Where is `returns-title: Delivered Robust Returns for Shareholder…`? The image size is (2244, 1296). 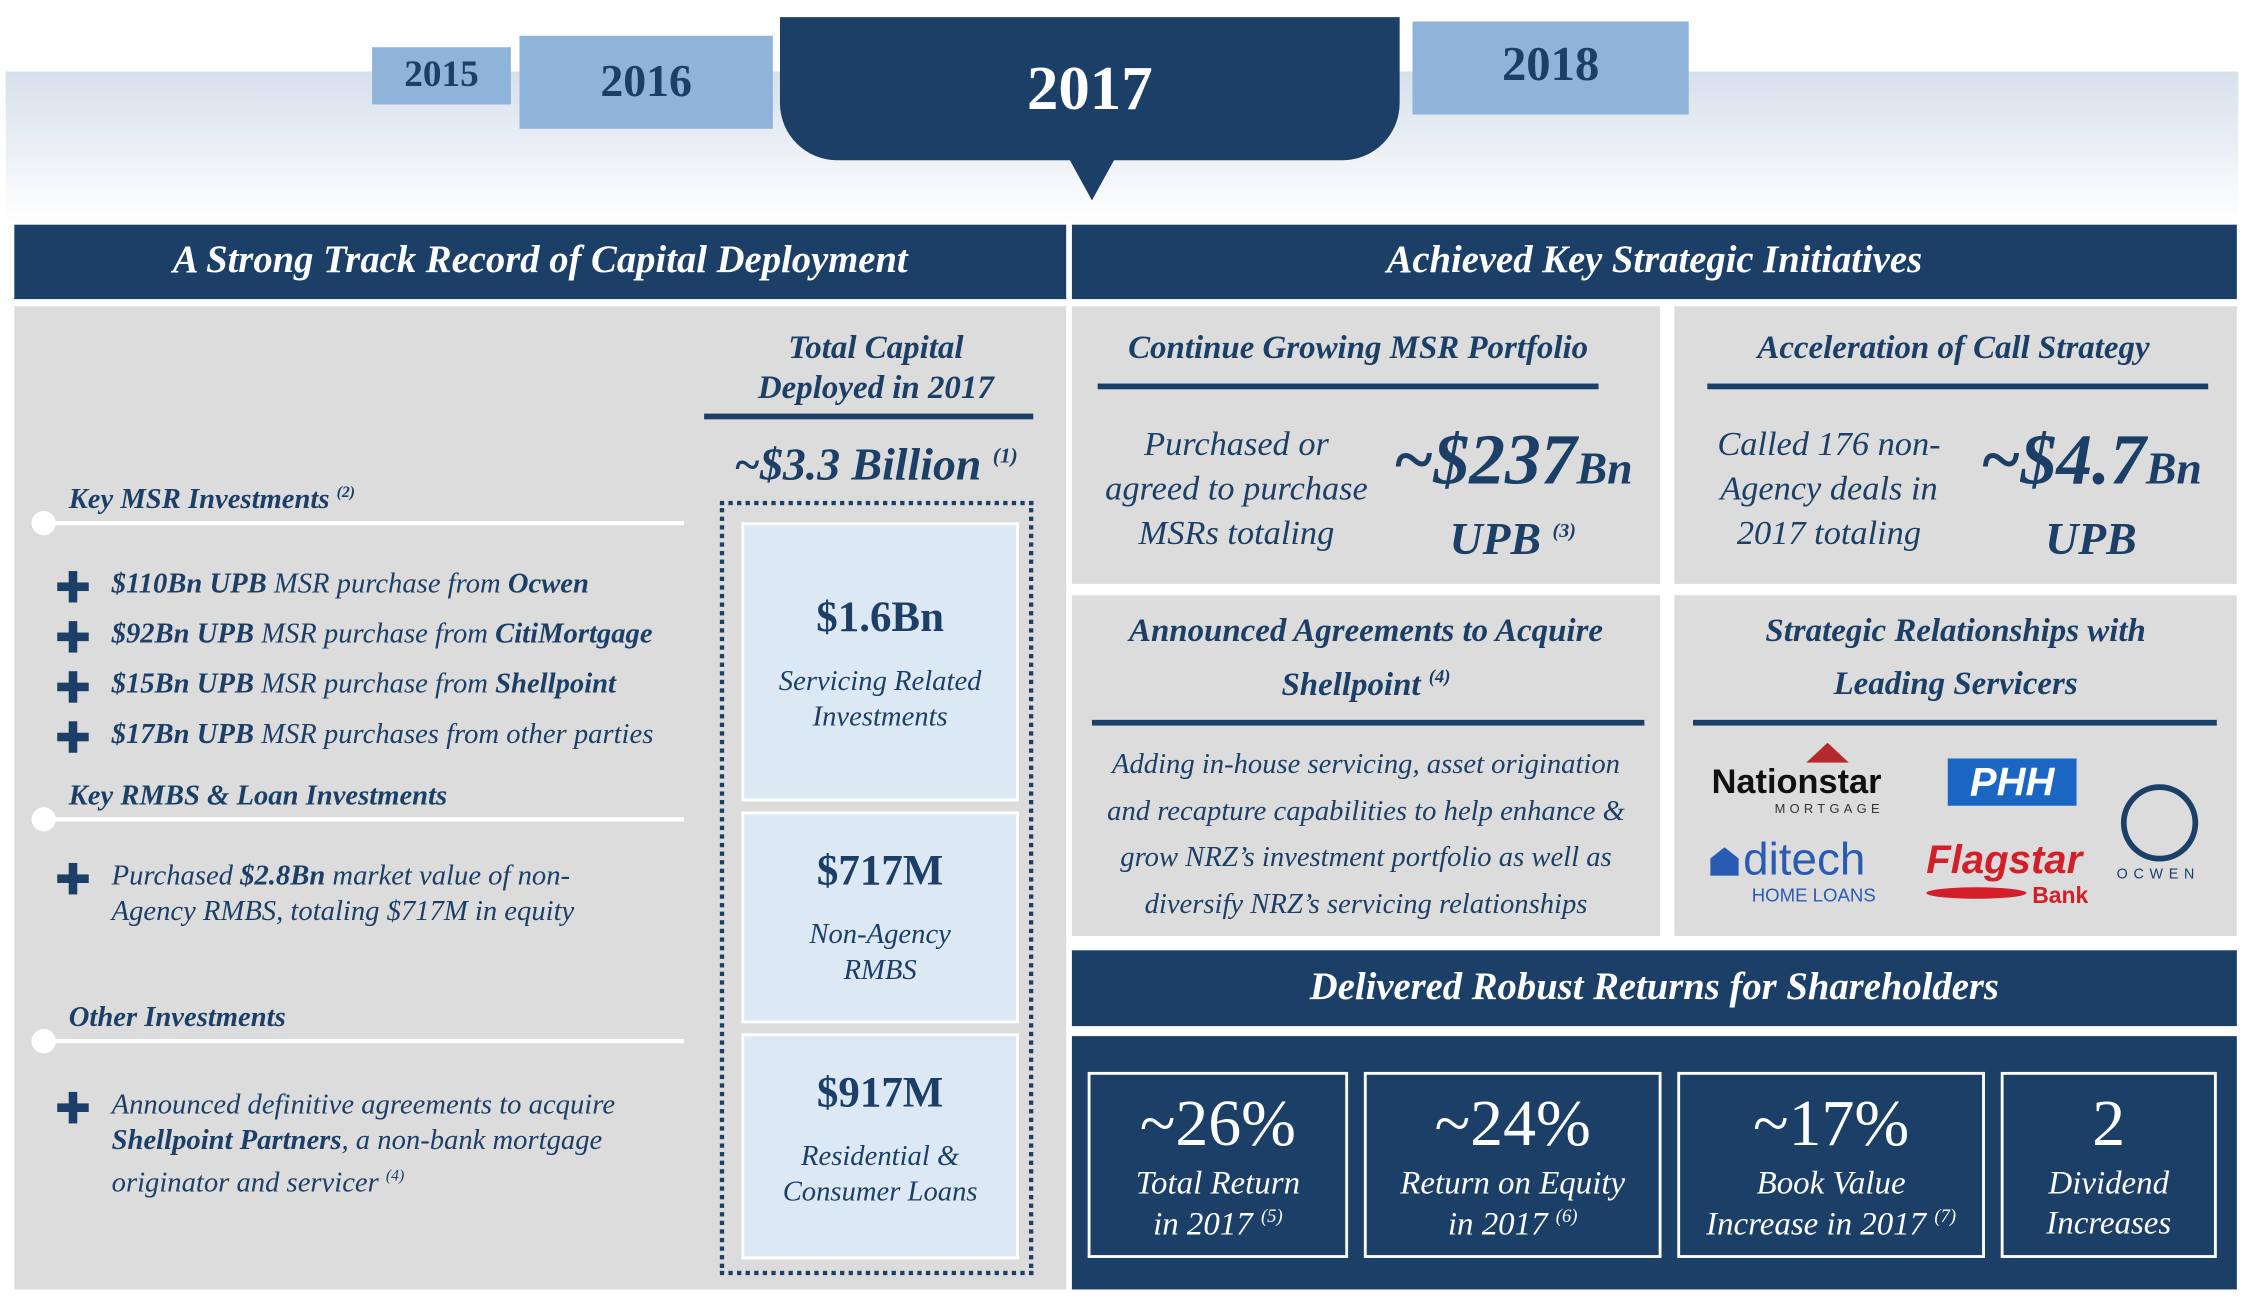
returns-title: Delivered Robust Returns for Shareholder… is located at coordinates (1654, 986).